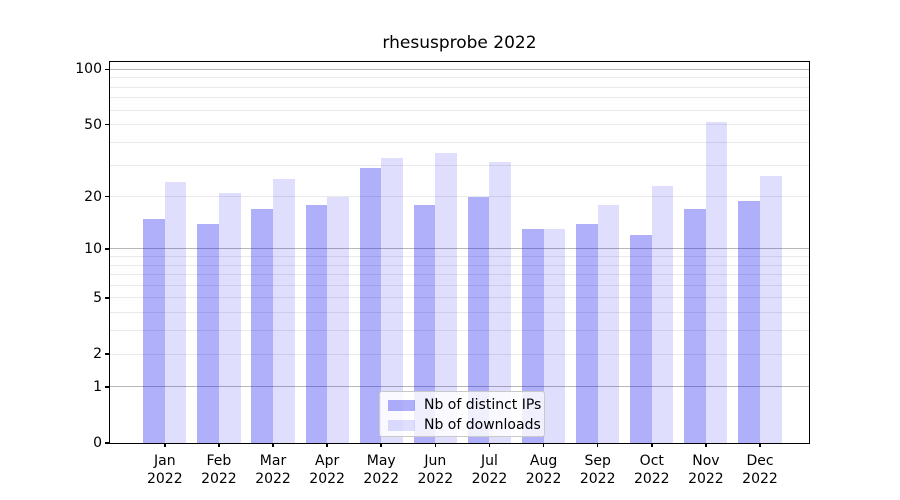 Image resolution: width=900 pixels, height=500 pixels. Describe the element at coordinates (749, 321) in the screenshot. I see `bar-nb-of-distinct-ips-dec` at that location.